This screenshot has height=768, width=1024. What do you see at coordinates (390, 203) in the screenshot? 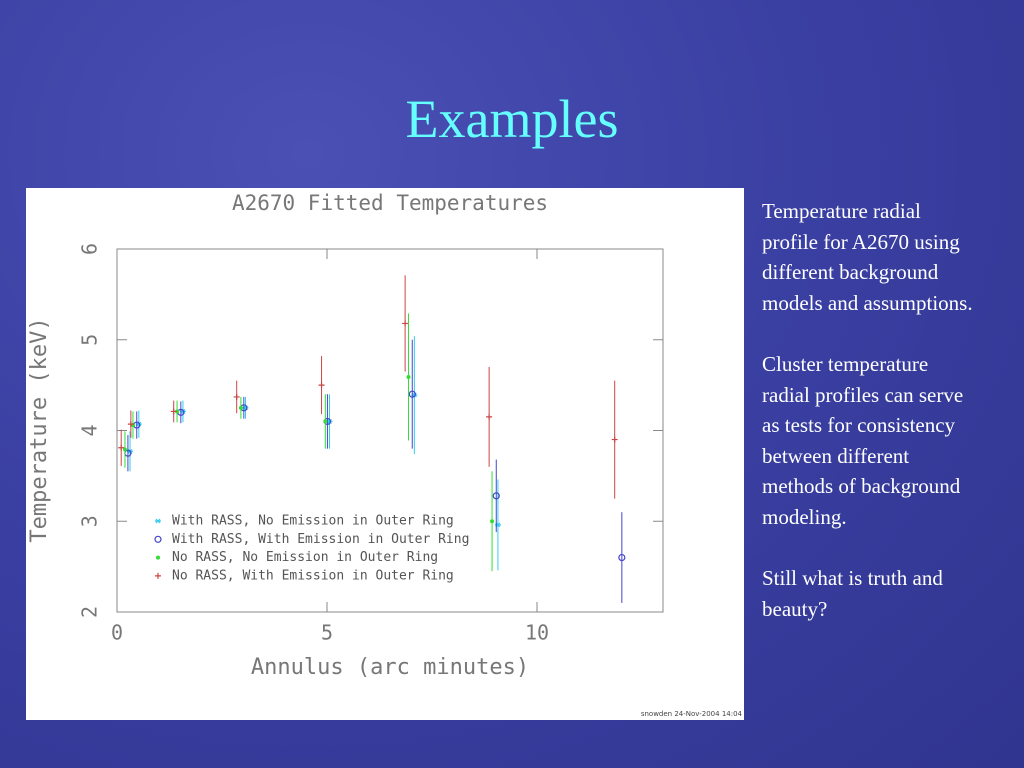
I see `chart-title: A2670 Fitted Temperatures` at bounding box center [390, 203].